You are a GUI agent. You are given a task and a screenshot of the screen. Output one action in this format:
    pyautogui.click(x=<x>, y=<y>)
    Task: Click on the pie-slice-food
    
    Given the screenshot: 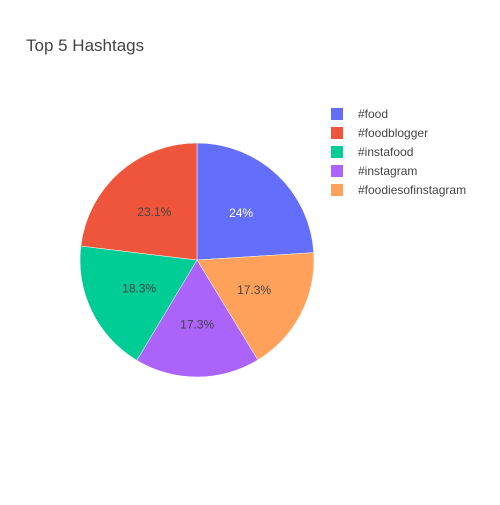 What is the action you would take?
    pyautogui.click(x=255, y=201)
    